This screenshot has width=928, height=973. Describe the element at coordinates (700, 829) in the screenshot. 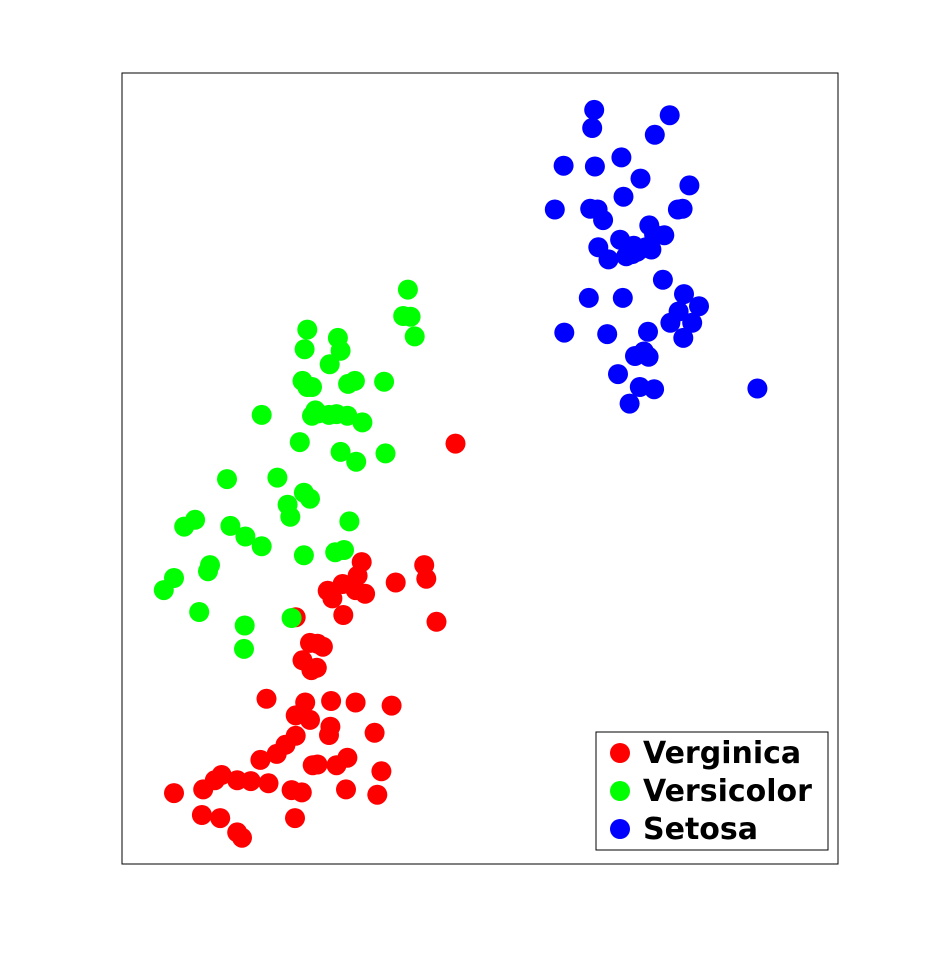

I see `legend-label-setosa: Setosa` at that location.